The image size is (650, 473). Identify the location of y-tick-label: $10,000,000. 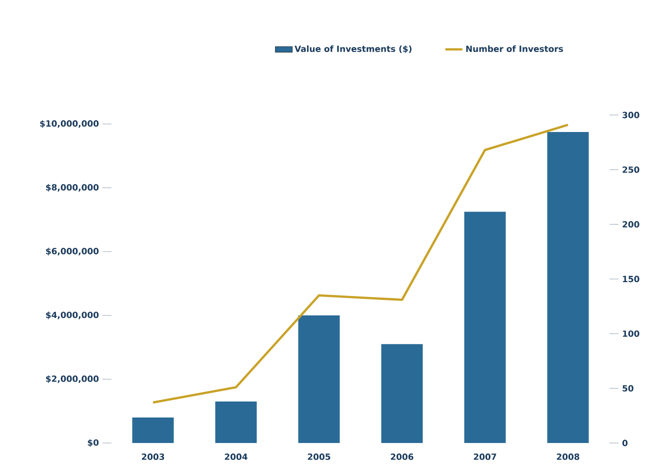
(69, 124).